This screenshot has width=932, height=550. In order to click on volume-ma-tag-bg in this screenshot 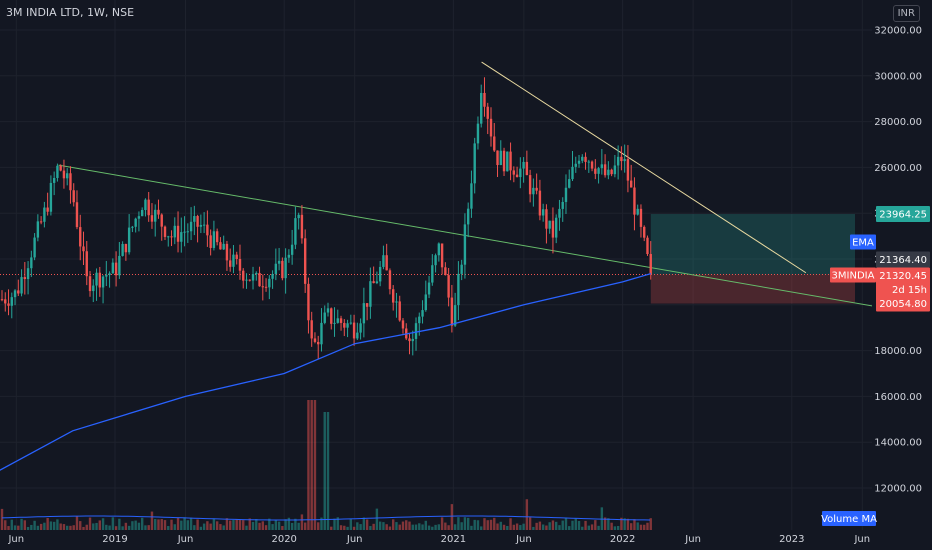, I will do `click(849, 518)`.